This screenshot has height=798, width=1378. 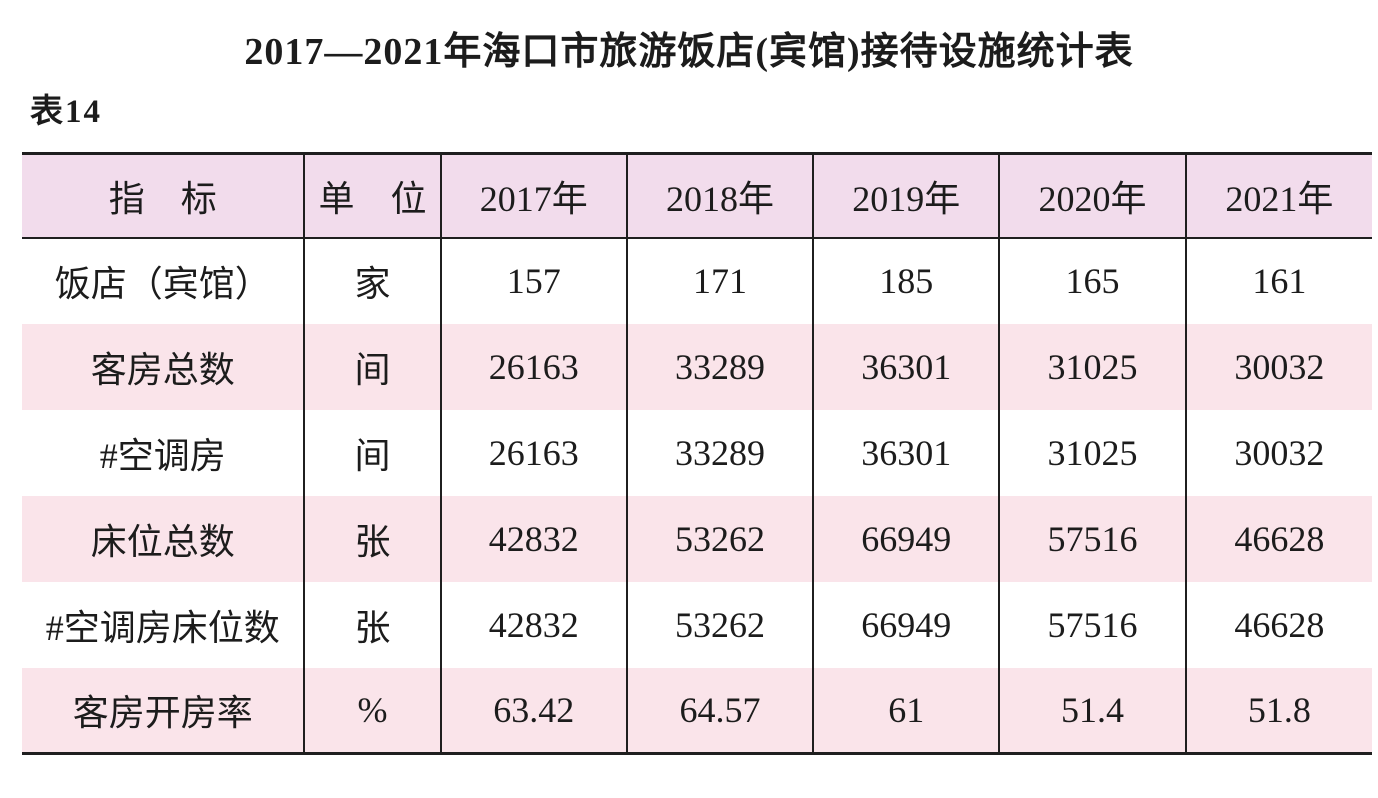 I want to click on cell-value: 161, so click(x=1278, y=280).